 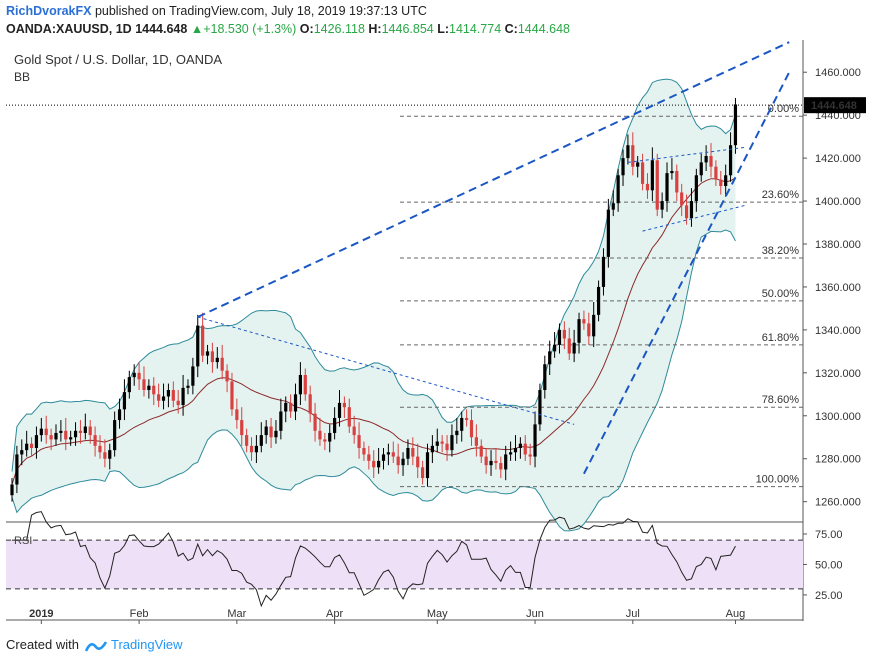 What do you see at coordinates (443, 29) in the screenshot?
I see `low-label: L:` at bounding box center [443, 29].